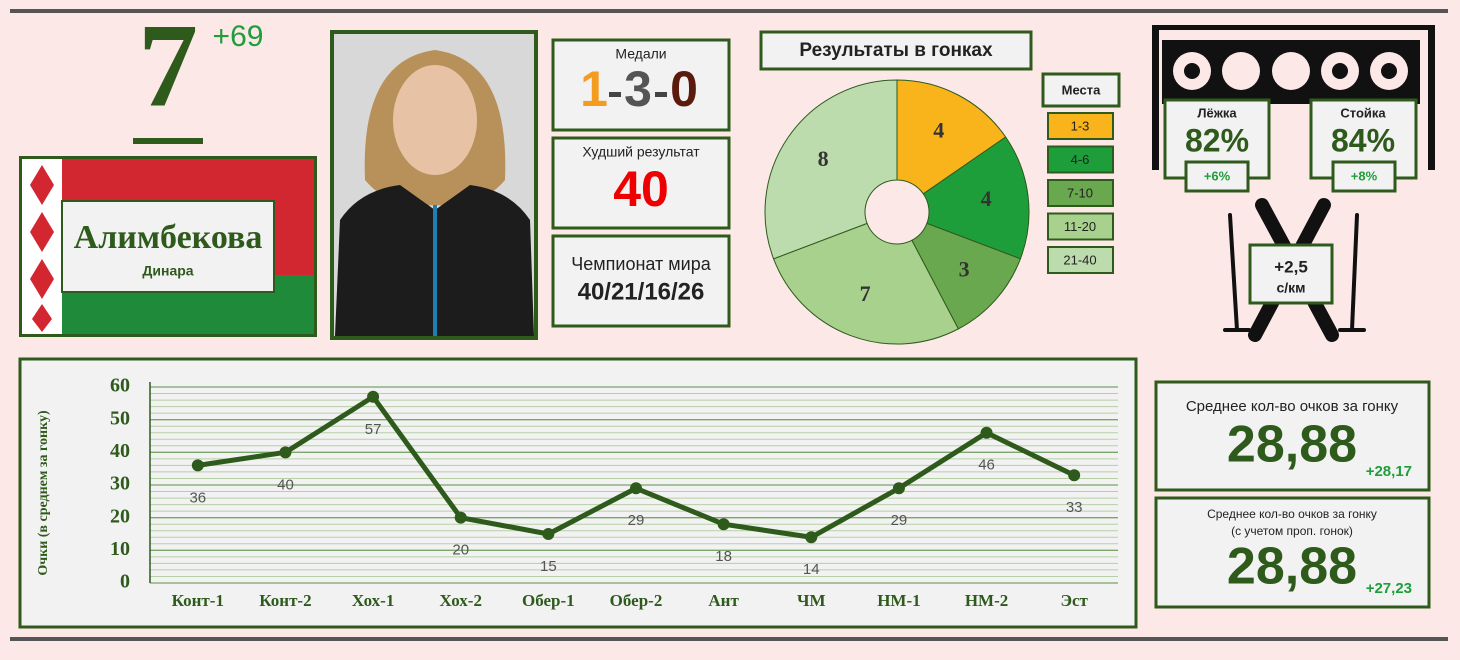  What do you see at coordinates (285, 484) in the screenshot?
I see `data-label: 40` at bounding box center [285, 484].